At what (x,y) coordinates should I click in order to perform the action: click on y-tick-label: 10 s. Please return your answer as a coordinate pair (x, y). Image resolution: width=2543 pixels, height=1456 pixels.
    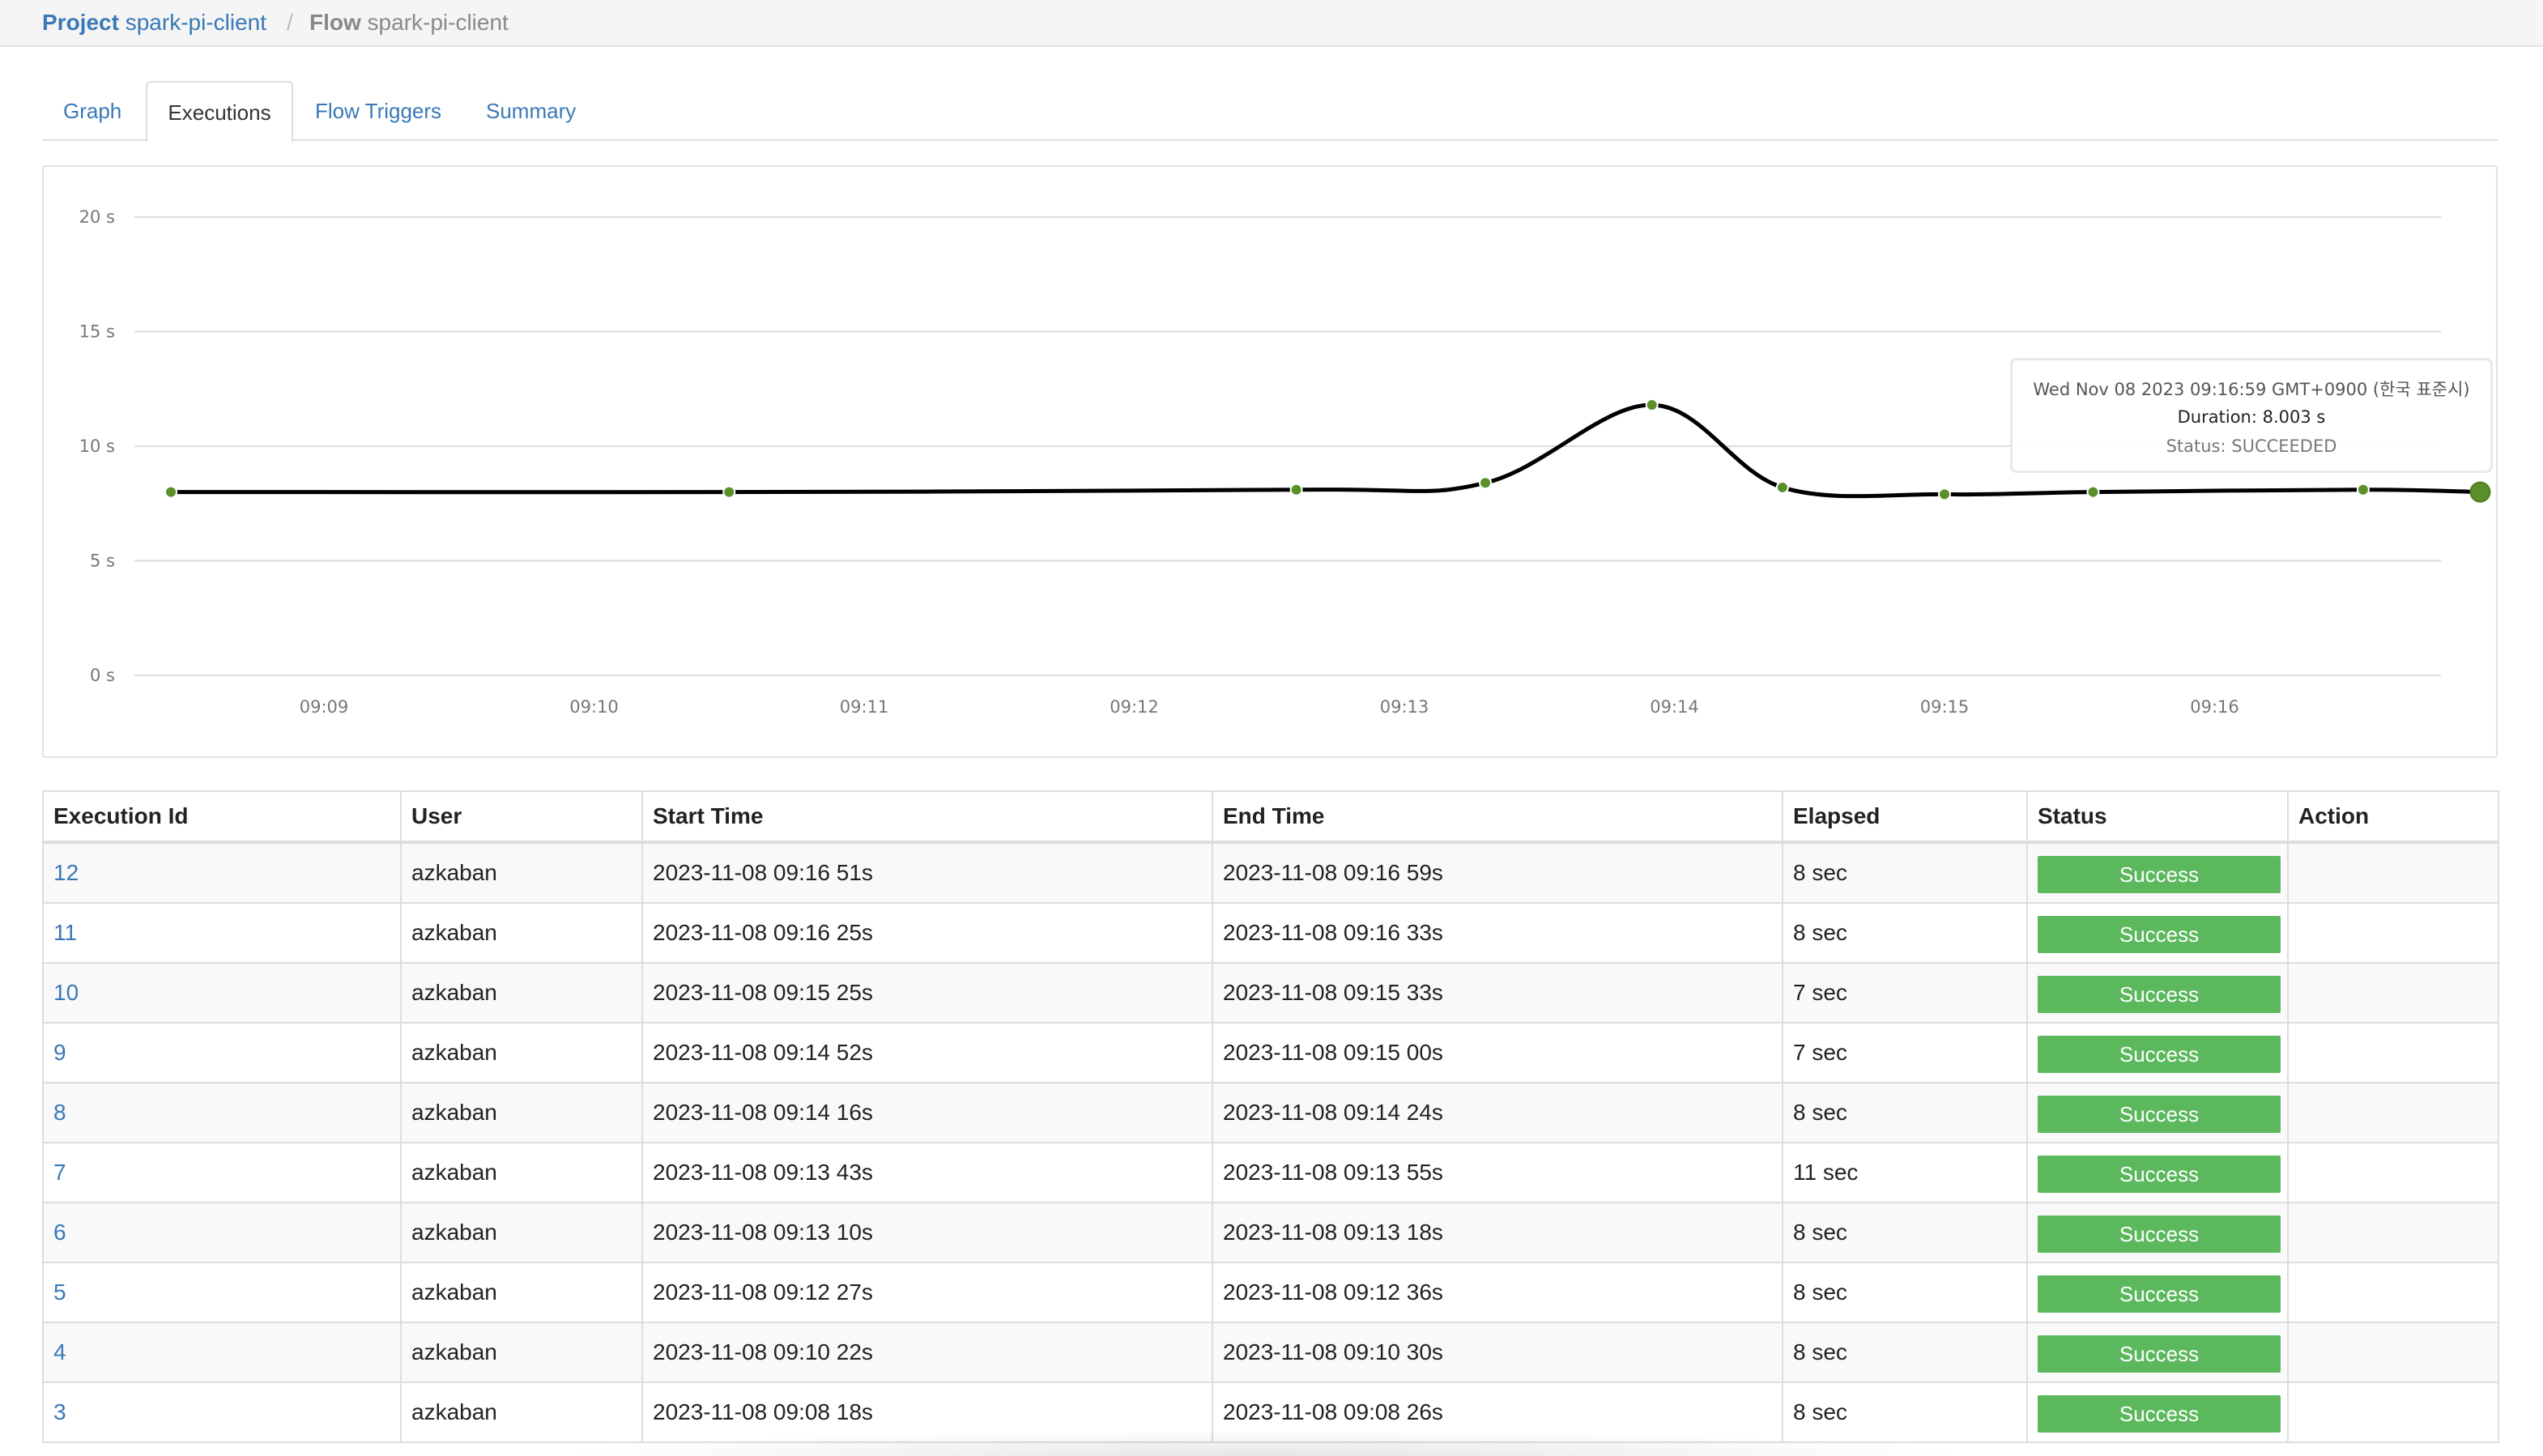
    Looking at the image, I should click on (97, 446).